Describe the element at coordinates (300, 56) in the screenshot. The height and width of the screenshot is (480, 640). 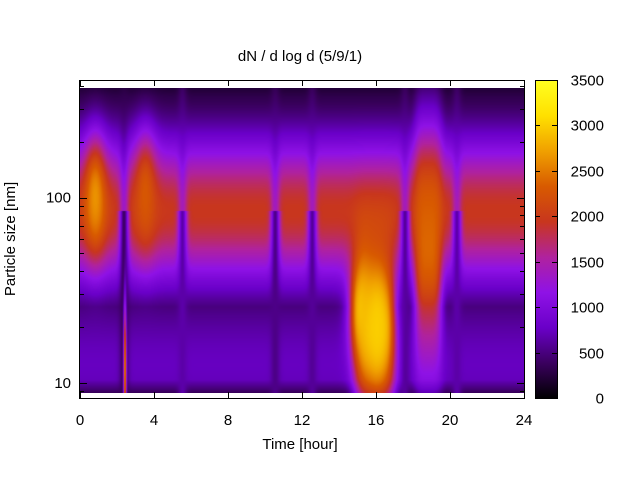
I see `chart-title: dN / d log d (5/9/1)` at that location.